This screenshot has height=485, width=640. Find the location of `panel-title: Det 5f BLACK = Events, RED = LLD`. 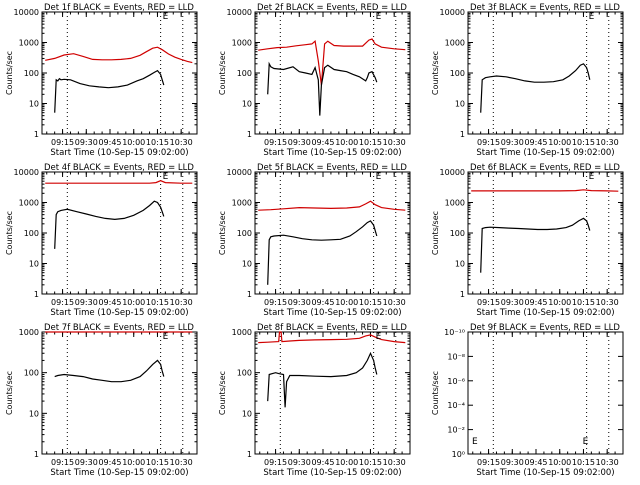

panel-title: Det 5f BLACK = Events, RED = LLD is located at coordinates (332, 168).